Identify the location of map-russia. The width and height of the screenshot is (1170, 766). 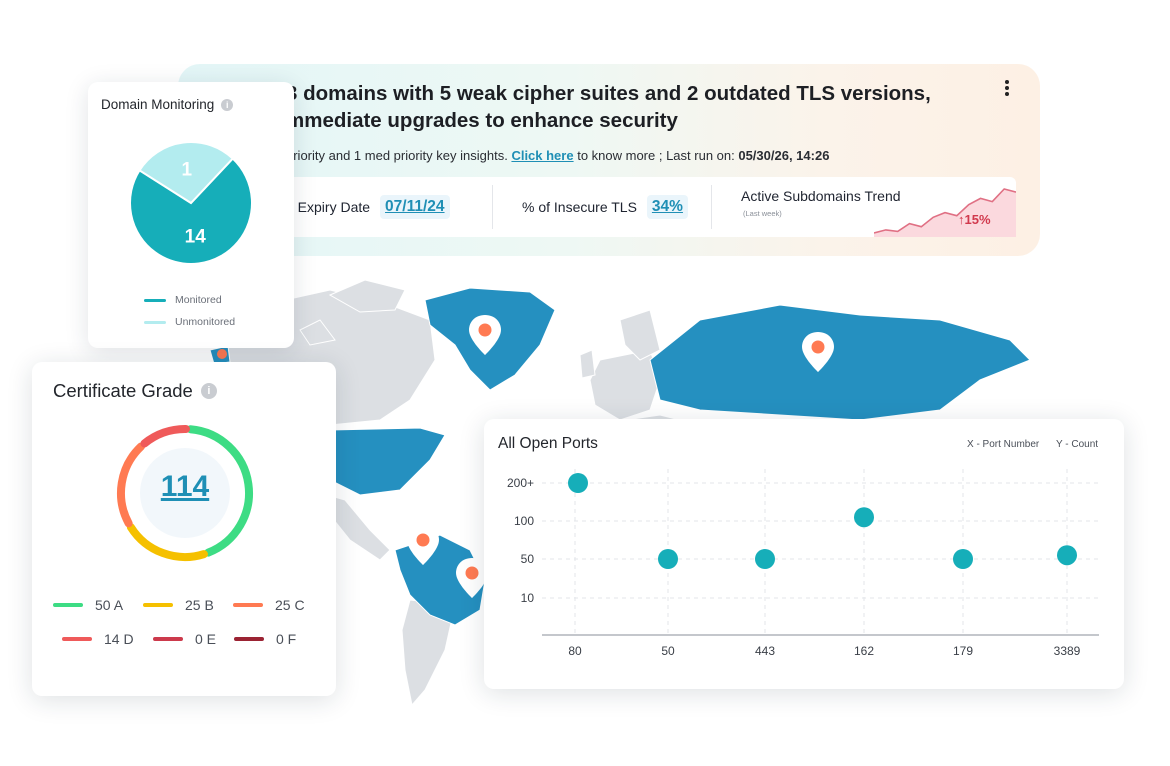
(840, 362).